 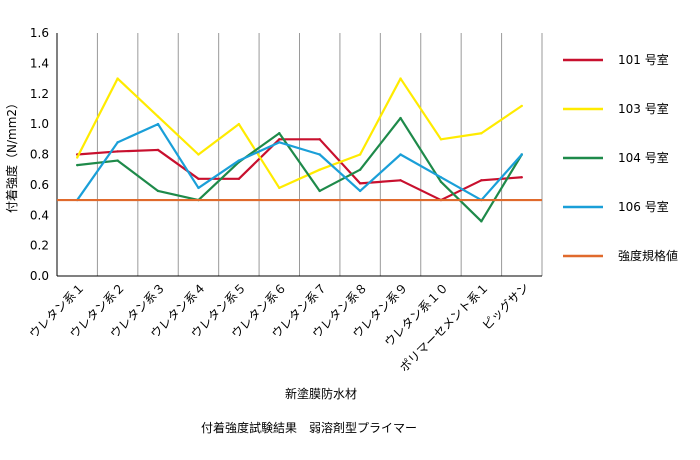 I want to click on legend-label: 106 号室, so click(x=643, y=206).